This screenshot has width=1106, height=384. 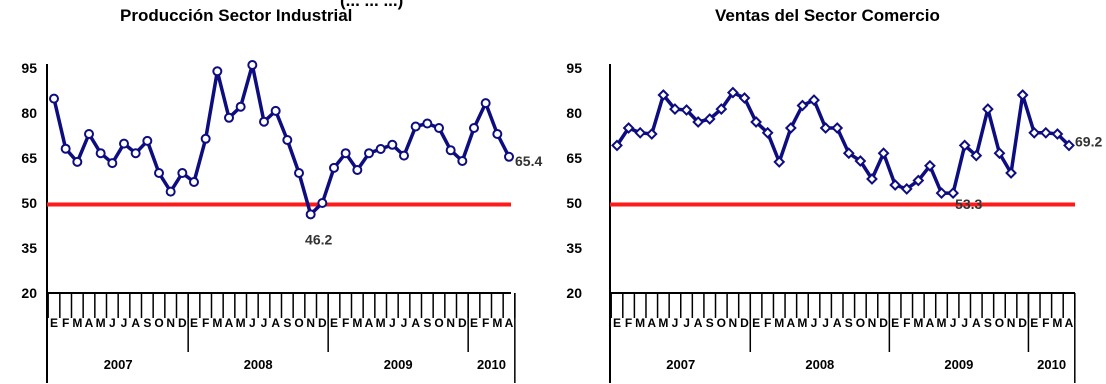 I want to click on y-tick-label: 35, so click(x=574, y=248).